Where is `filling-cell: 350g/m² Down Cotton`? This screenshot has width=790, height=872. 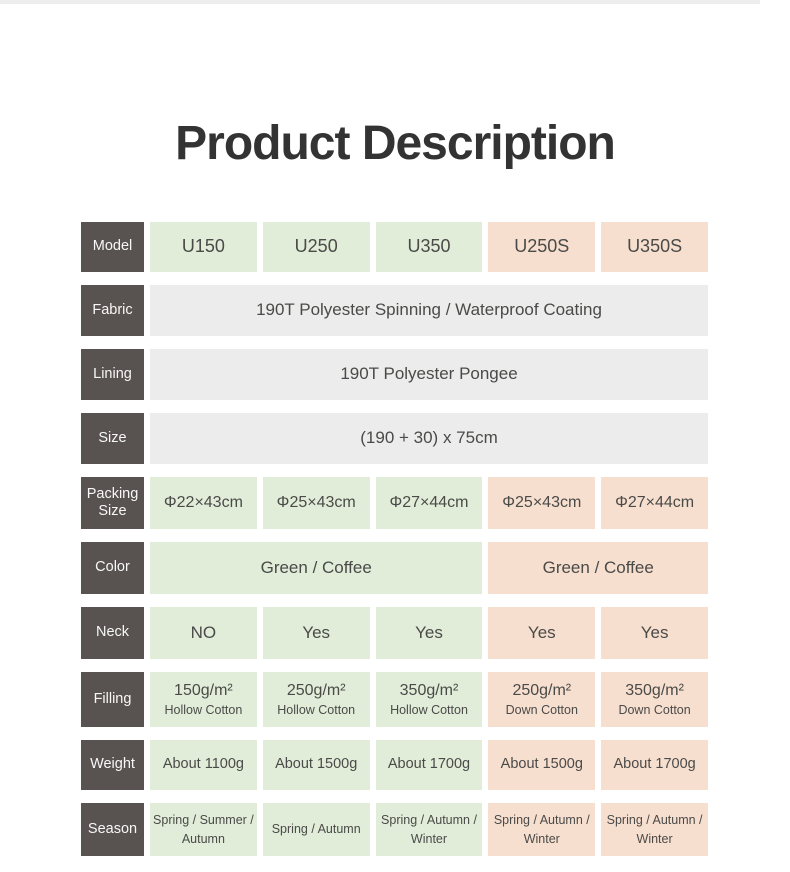 filling-cell: 350g/m² Down Cotton is located at coordinates (654, 699).